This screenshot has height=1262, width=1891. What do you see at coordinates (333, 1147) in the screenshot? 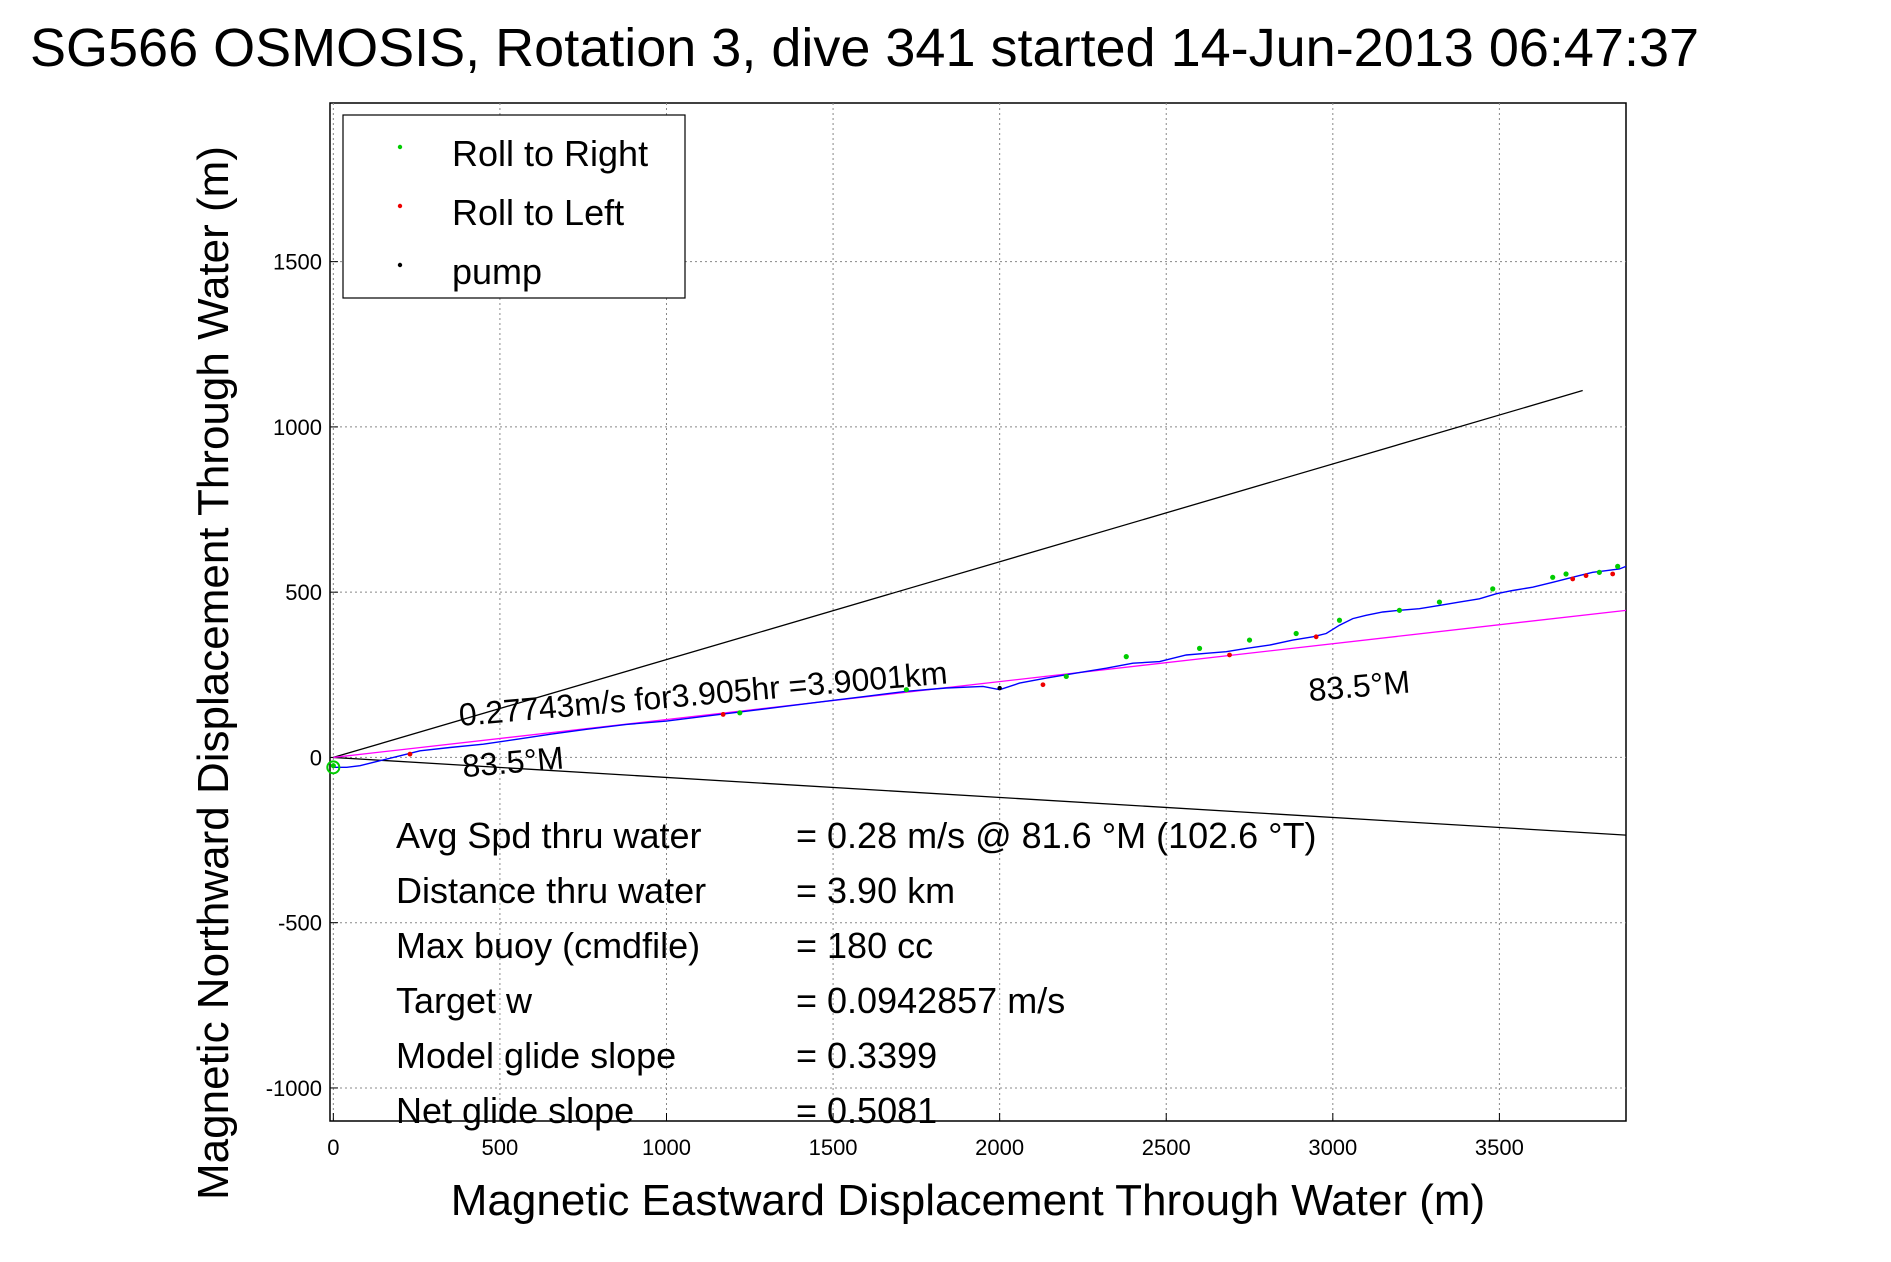
I see `x-tick-label: 0` at bounding box center [333, 1147].